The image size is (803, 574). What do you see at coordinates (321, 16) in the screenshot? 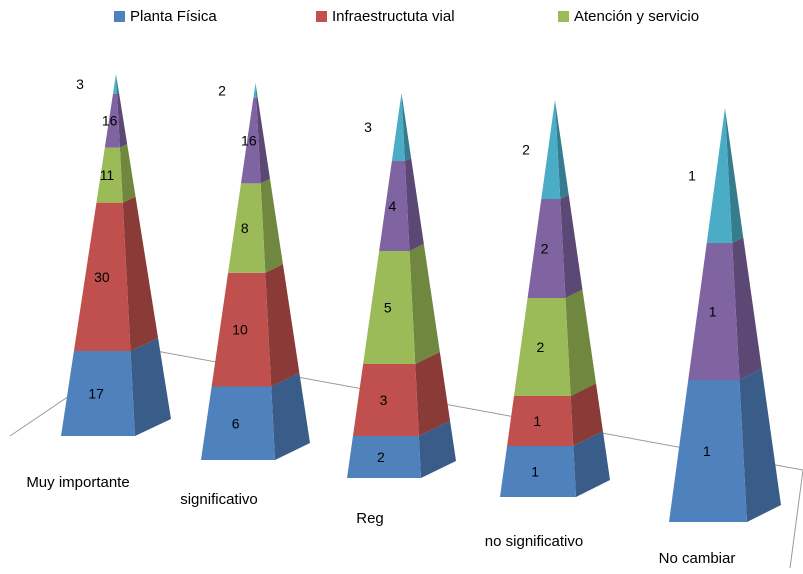
I see `legend-swatch-infraestructura-vial` at bounding box center [321, 16].